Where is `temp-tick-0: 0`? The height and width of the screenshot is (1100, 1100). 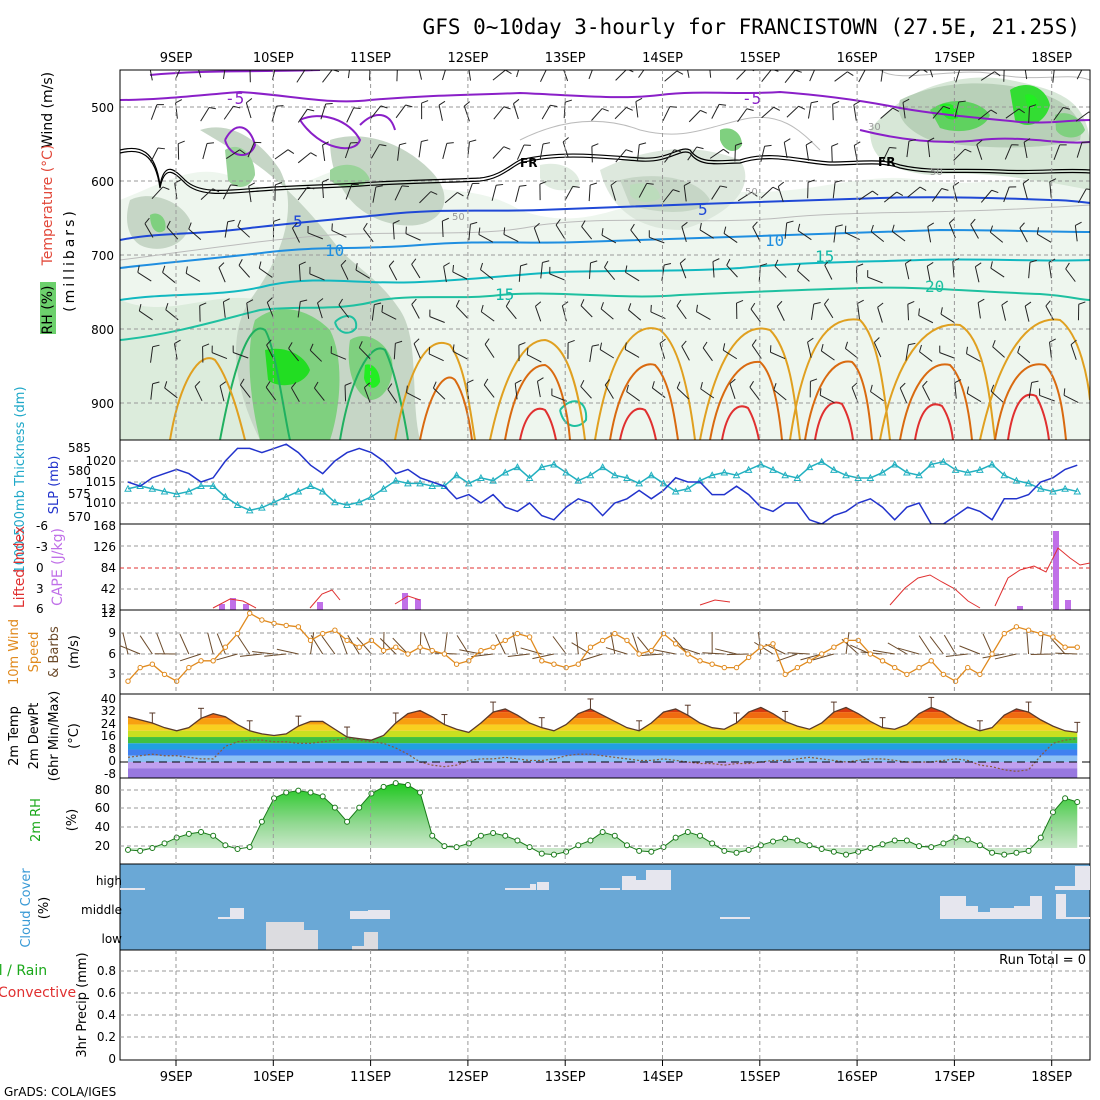 temp-tick-0: 0 is located at coordinates (112, 761).